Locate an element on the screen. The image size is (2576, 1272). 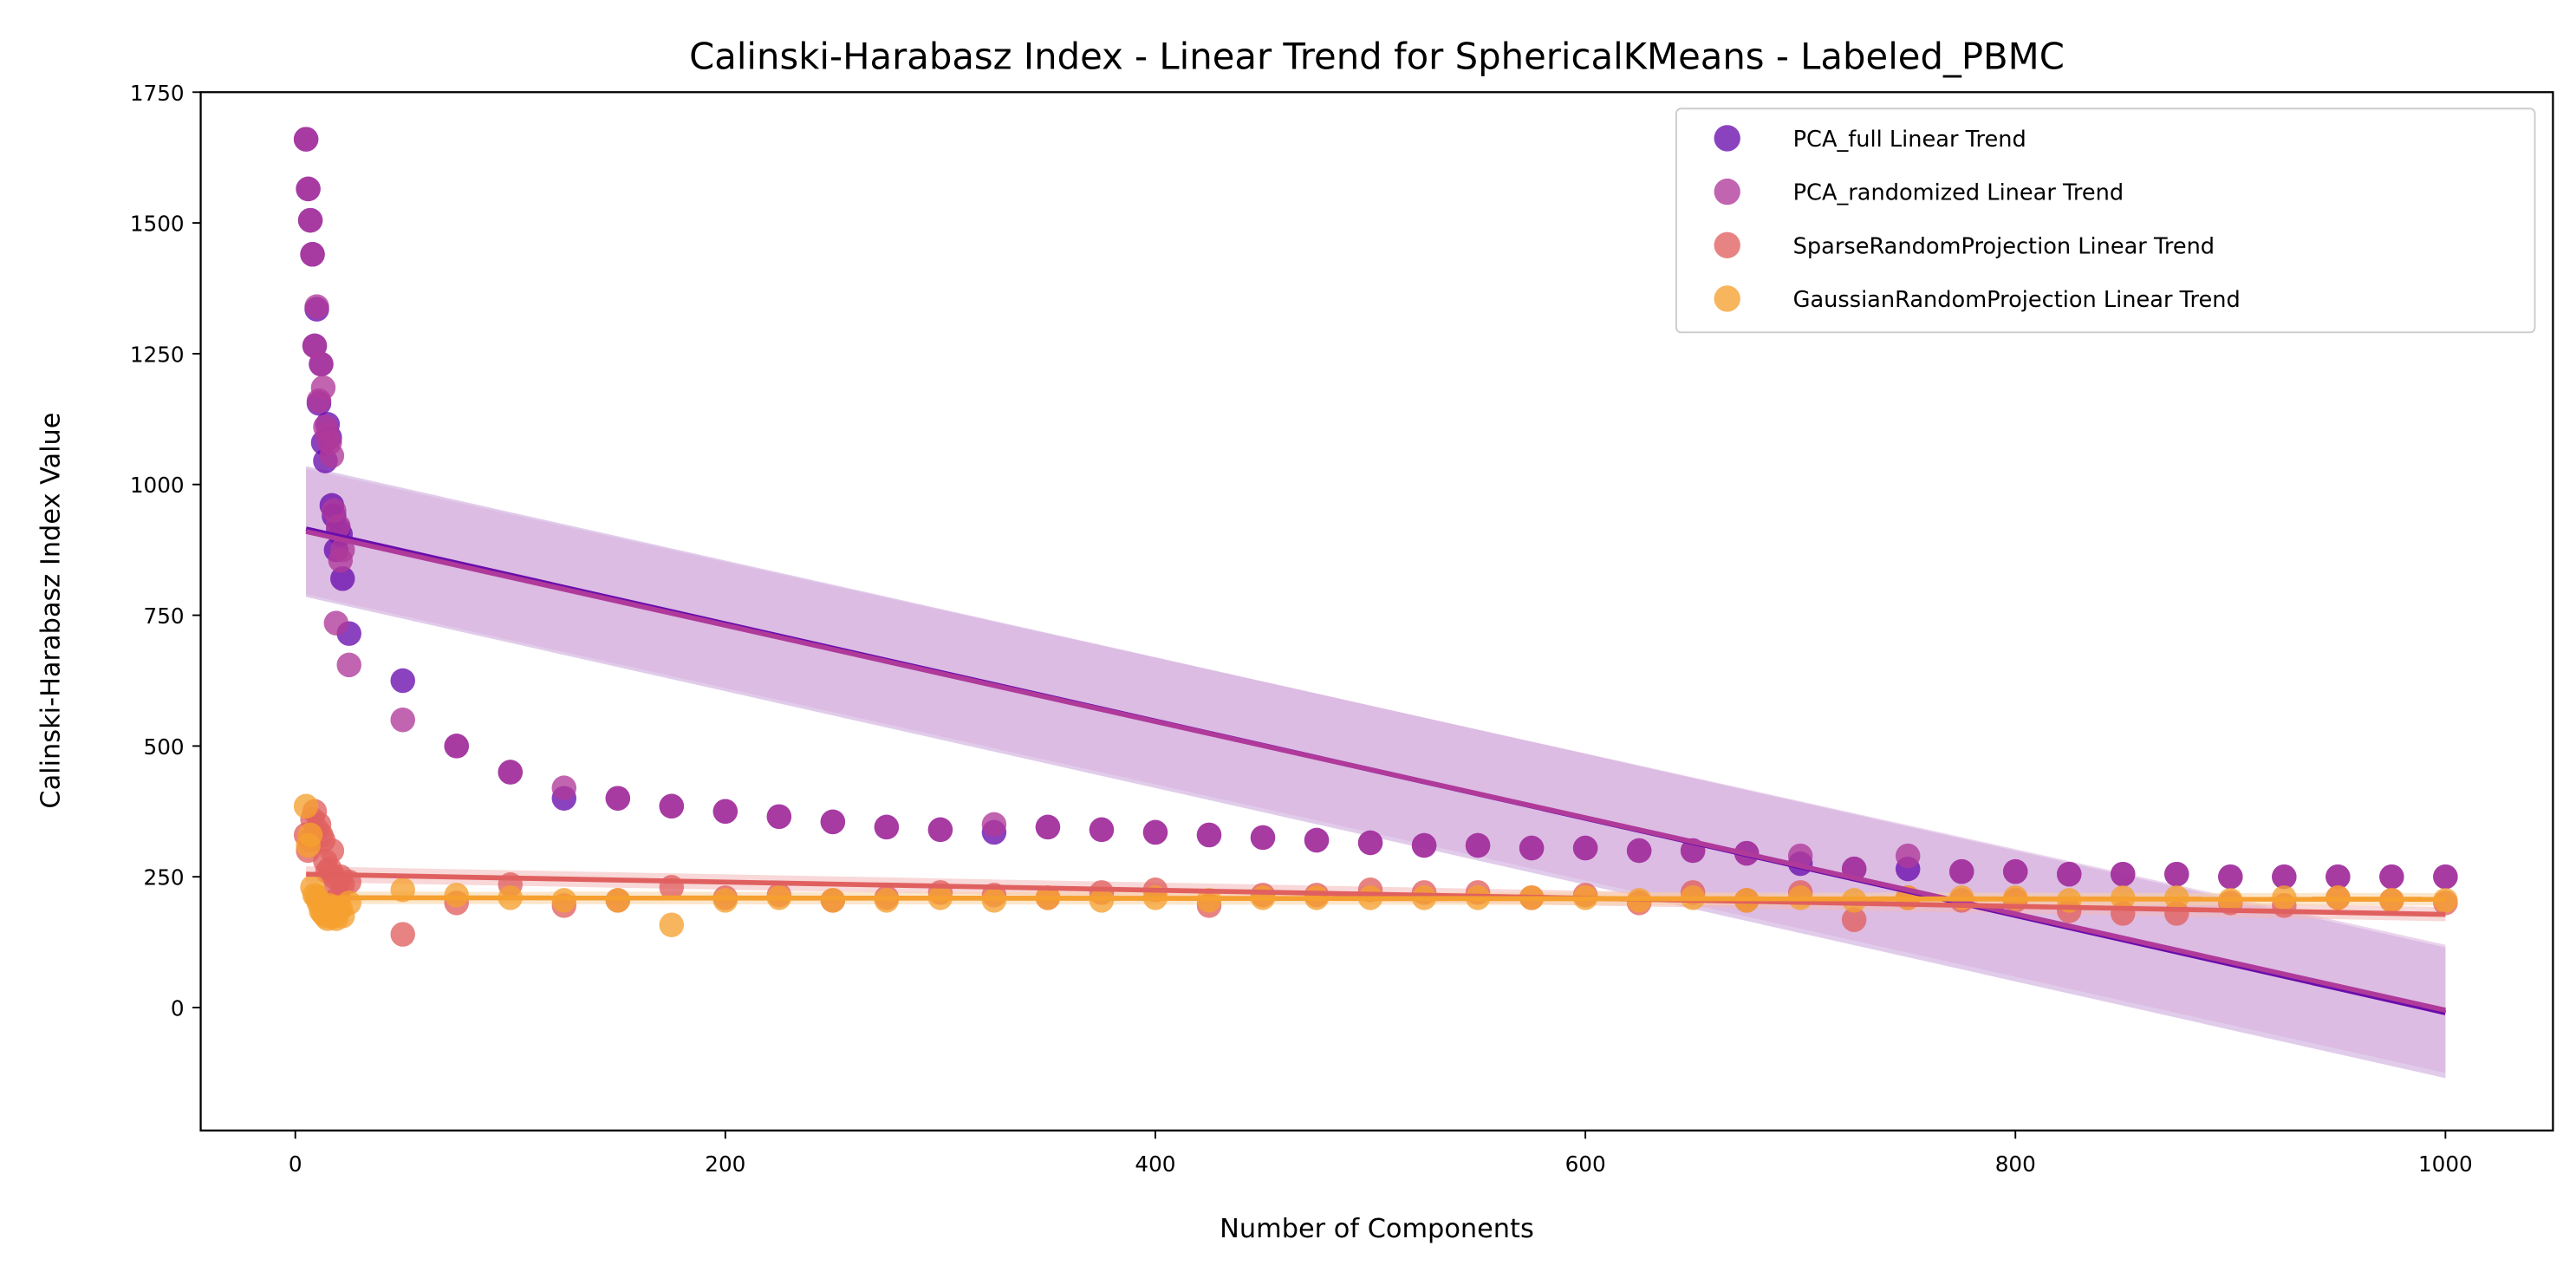
legend-label: PCA_full Linear Trend is located at coordinates (1909, 140).